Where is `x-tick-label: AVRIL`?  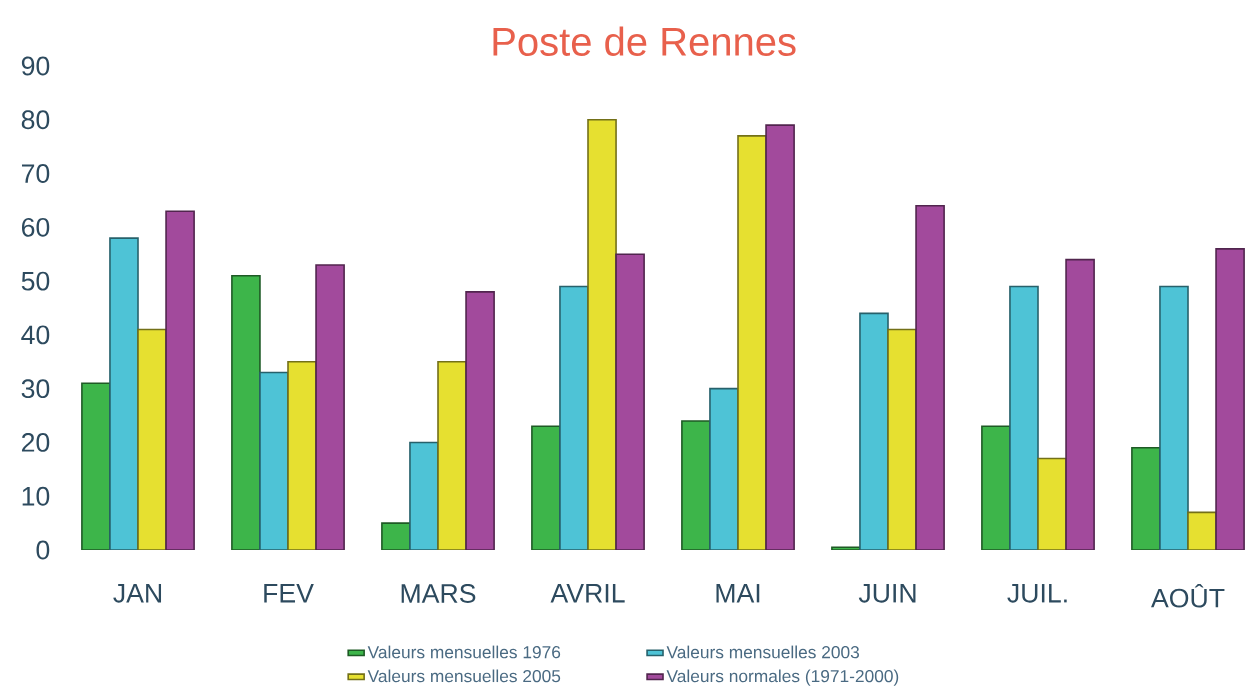 x-tick-label: AVRIL is located at coordinates (587, 593).